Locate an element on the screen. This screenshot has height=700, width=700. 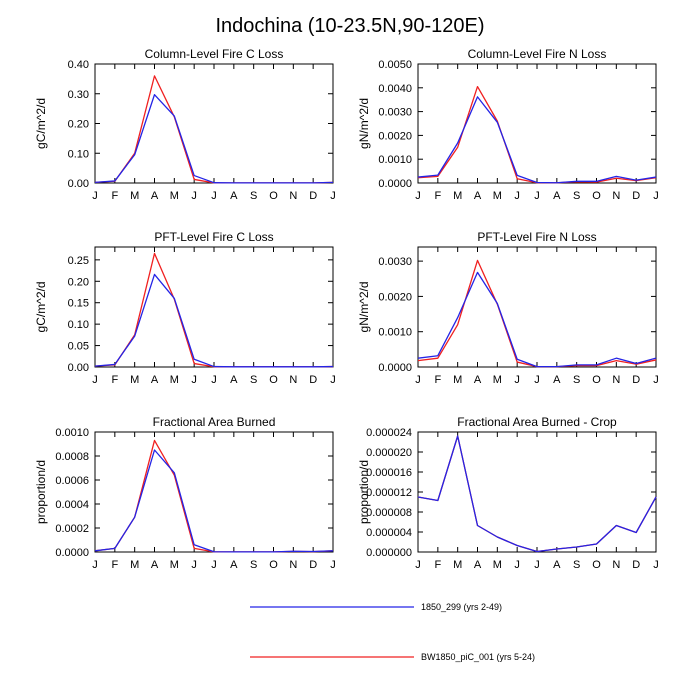
y-tick-label: 0.0002 is located at coordinates (72, 529).